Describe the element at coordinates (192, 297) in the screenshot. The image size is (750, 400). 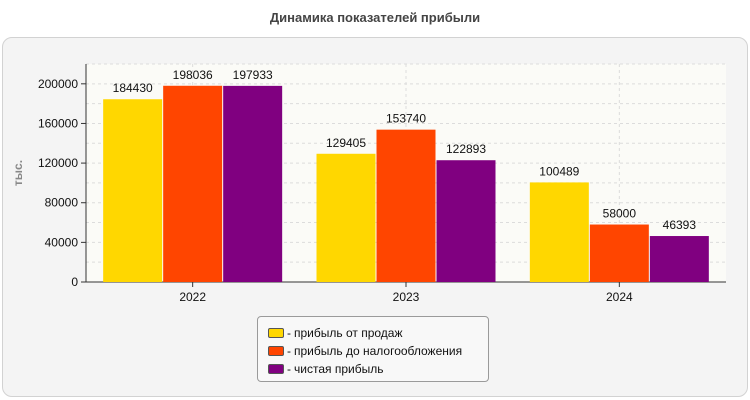
I see `x-tick-label: 2022` at that location.